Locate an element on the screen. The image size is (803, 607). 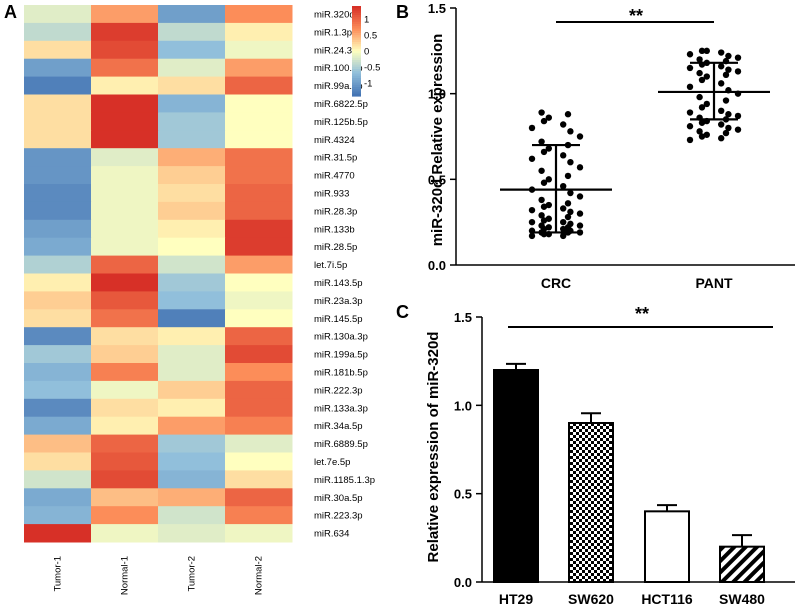
heatmap-row-label: miR.130a.3p is located at coordinates (341, 337).